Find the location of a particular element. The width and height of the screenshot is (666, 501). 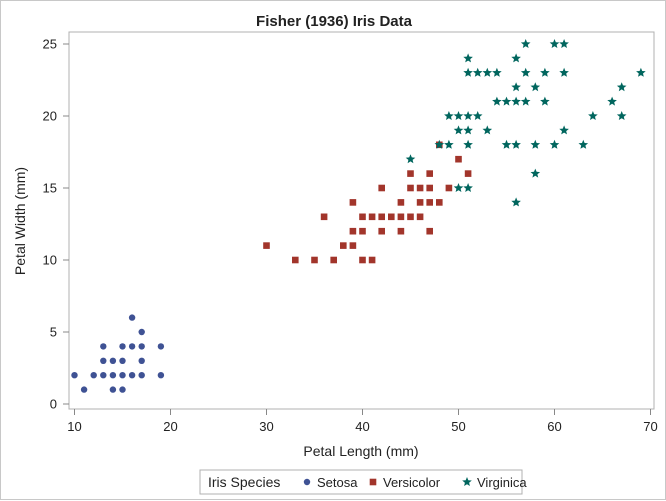

legend-label-versicolor: Versicolor is located at coordinates (412, 482).